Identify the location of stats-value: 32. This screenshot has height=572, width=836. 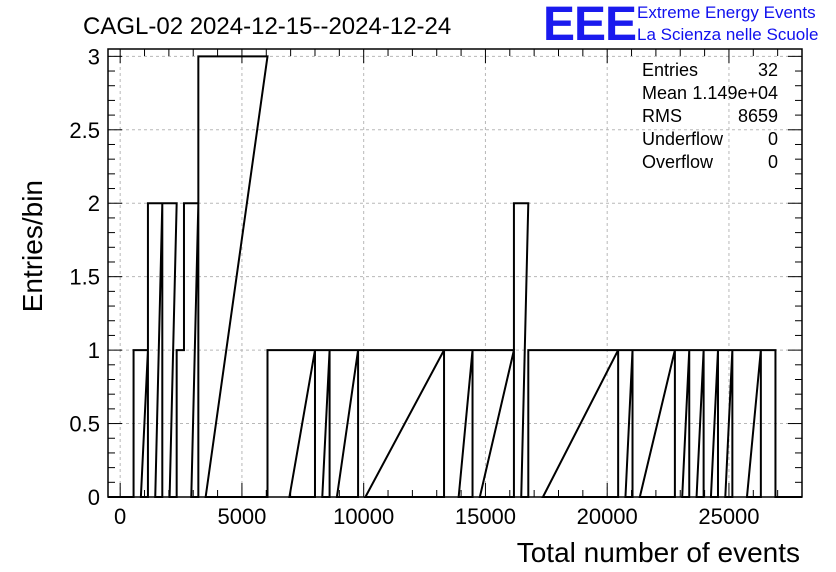
(768, 70).